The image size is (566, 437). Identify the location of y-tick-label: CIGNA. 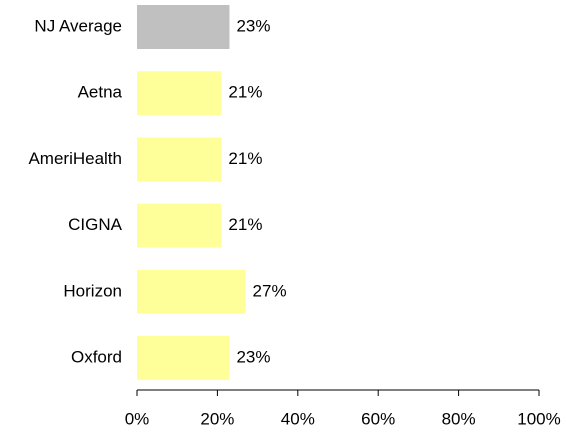
(95, 224).